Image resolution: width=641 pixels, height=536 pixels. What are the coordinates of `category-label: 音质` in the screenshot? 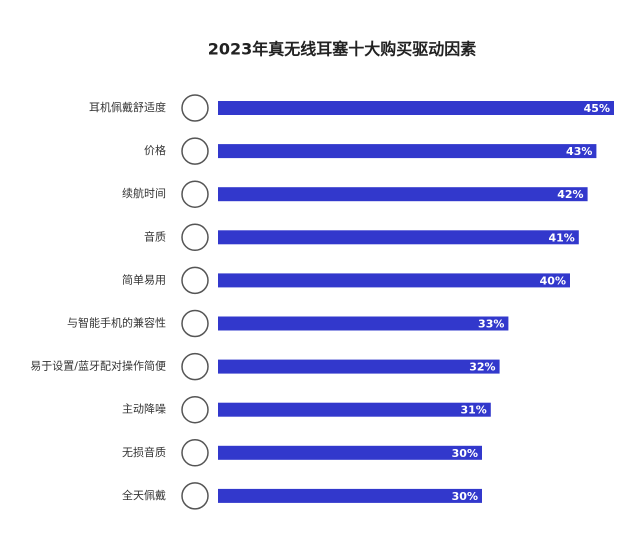 It's located at (155, 236).